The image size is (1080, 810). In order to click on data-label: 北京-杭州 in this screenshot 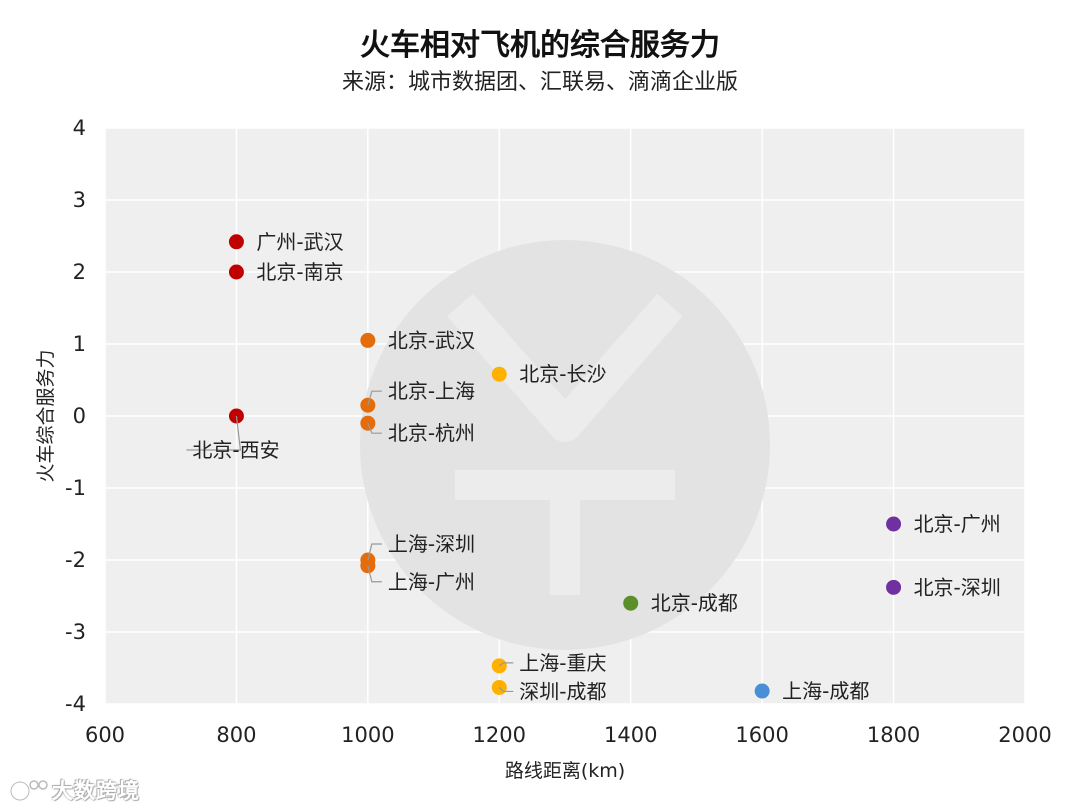, I will do `click(431, 433)`.